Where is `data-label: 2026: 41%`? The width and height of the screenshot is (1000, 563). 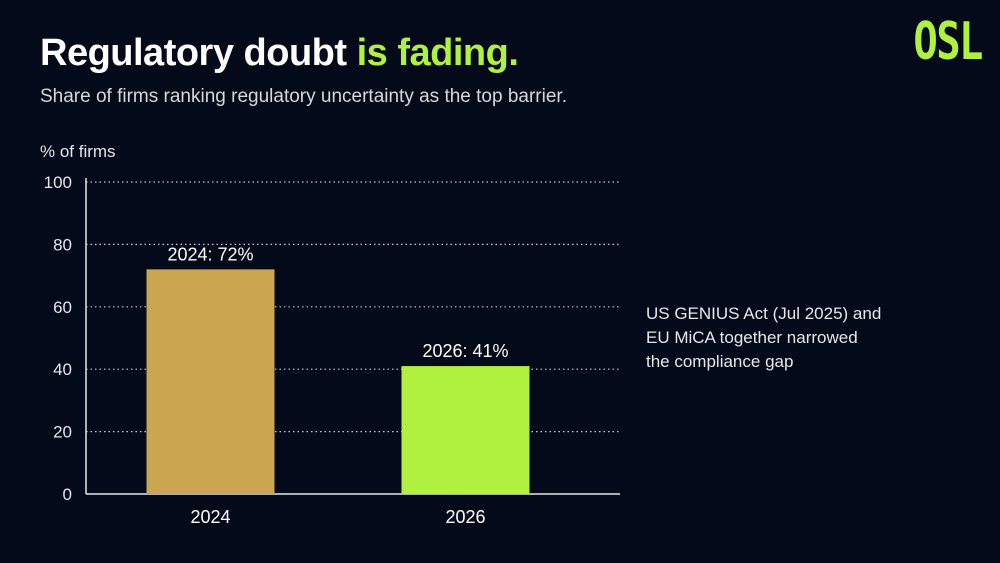
data-label: 2026: 41% is located at coordinates (465, 351).